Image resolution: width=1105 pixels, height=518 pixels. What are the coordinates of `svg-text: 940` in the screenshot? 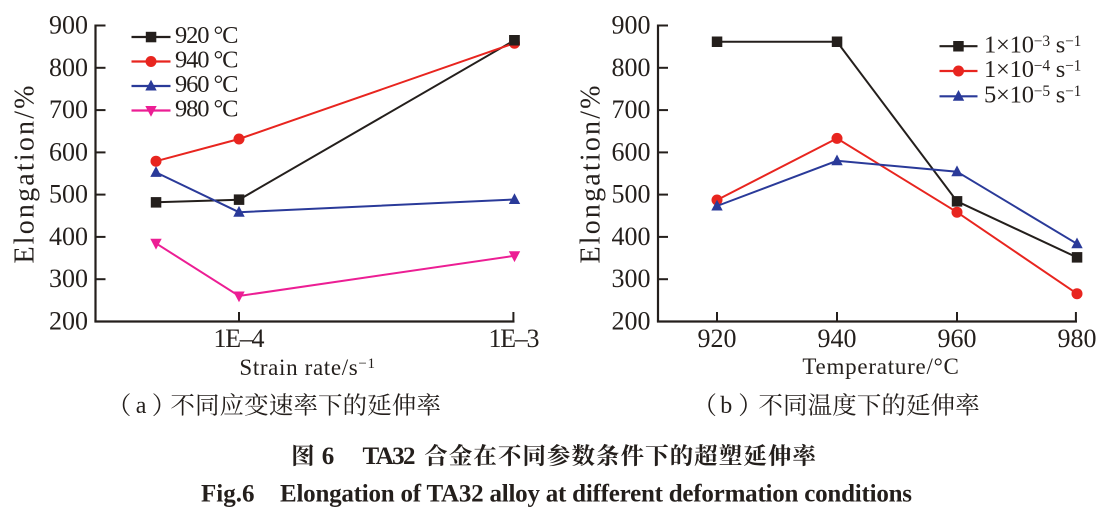 It's located at (837, 338).